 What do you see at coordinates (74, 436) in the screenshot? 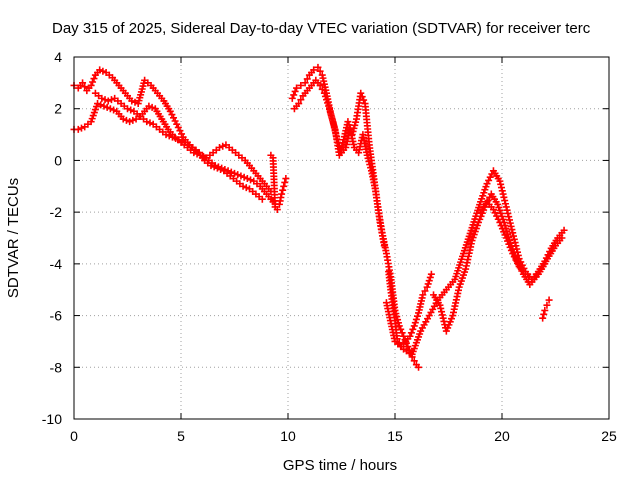
I see `x-tick-label: 0` at bounding box center [74, 436].